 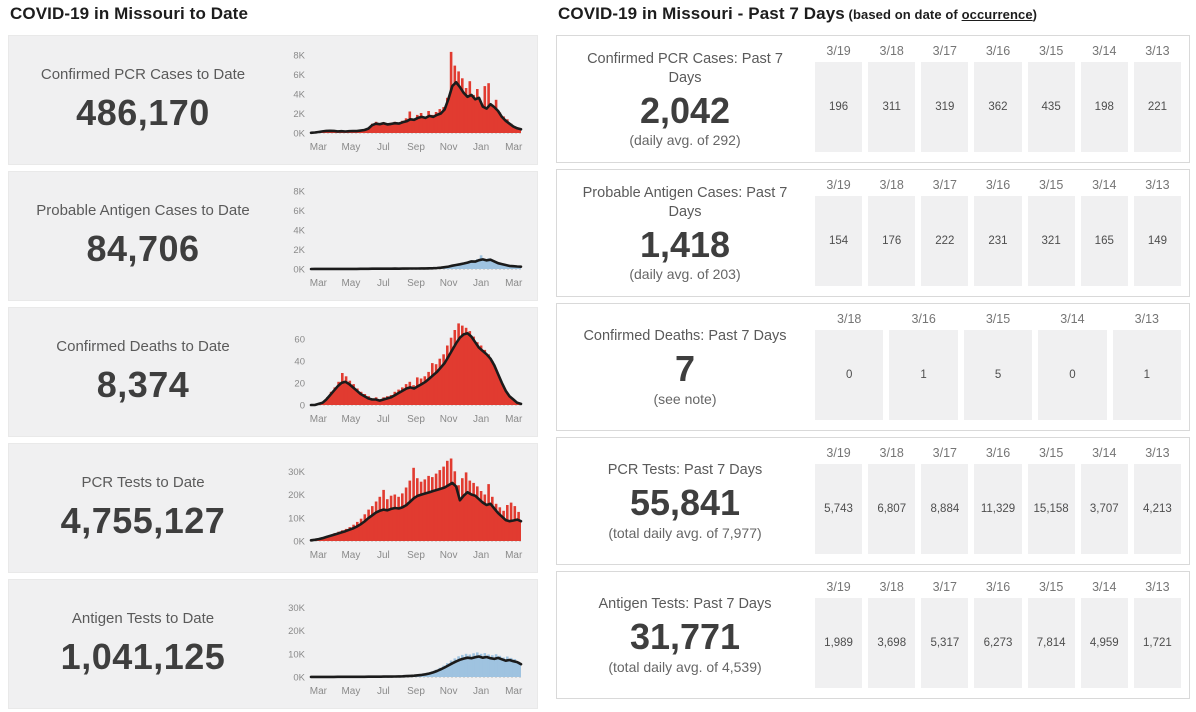 What do you see at coordinates (998, 241) in the screenshot?
I see `daily-value-cell: 231` at bounding box center [998, 241].